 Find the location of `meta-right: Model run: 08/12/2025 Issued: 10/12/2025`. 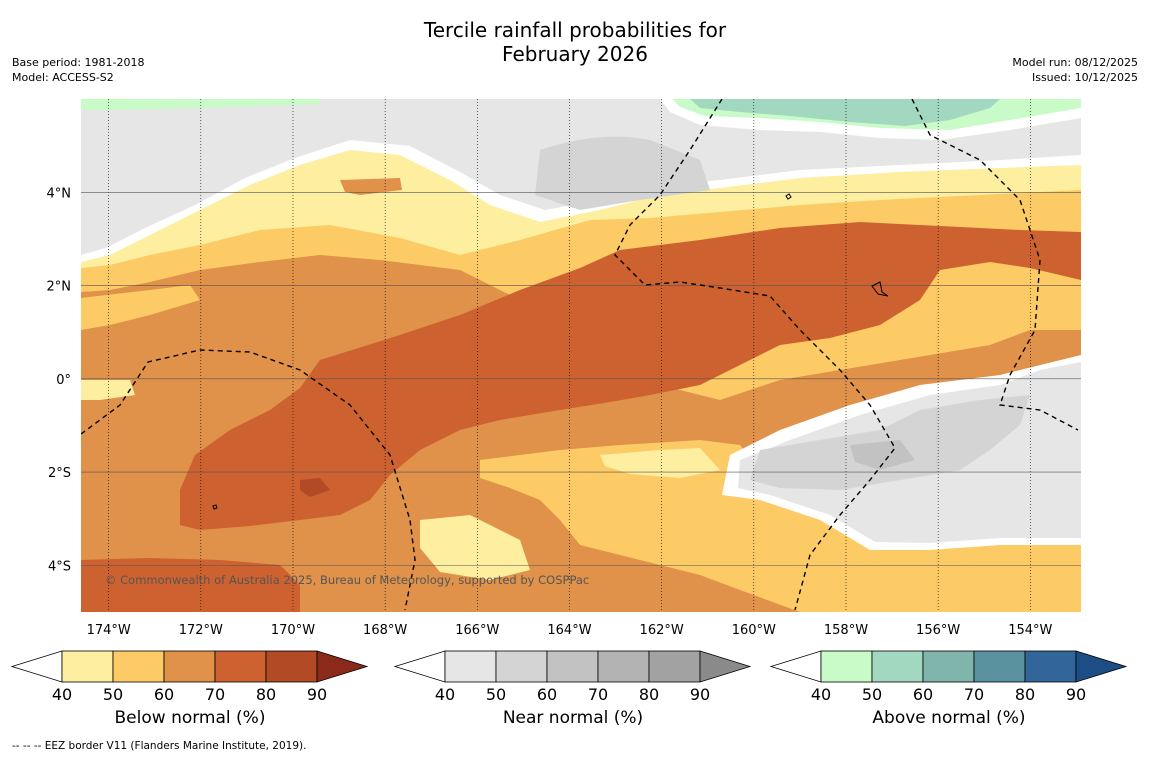

meta-right: Model run: 08/12/2025 Issued: 10/12/2025 is located at coordinates (1075, 70).